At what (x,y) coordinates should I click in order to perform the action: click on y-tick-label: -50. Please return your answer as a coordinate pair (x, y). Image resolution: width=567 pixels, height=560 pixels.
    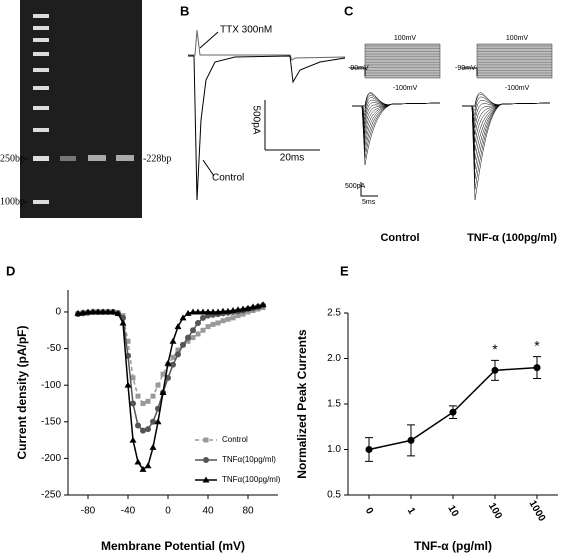
    Looking at the image, I should click on (54, 348).